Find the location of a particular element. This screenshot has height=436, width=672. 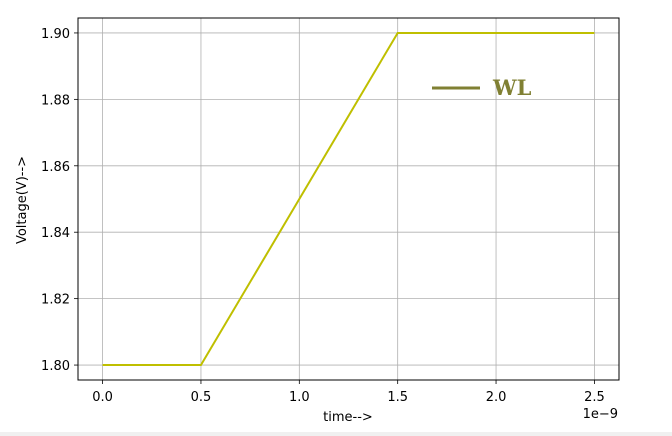

y-axis-label: Voltage(V)--> is located at coordinates (22, 200).